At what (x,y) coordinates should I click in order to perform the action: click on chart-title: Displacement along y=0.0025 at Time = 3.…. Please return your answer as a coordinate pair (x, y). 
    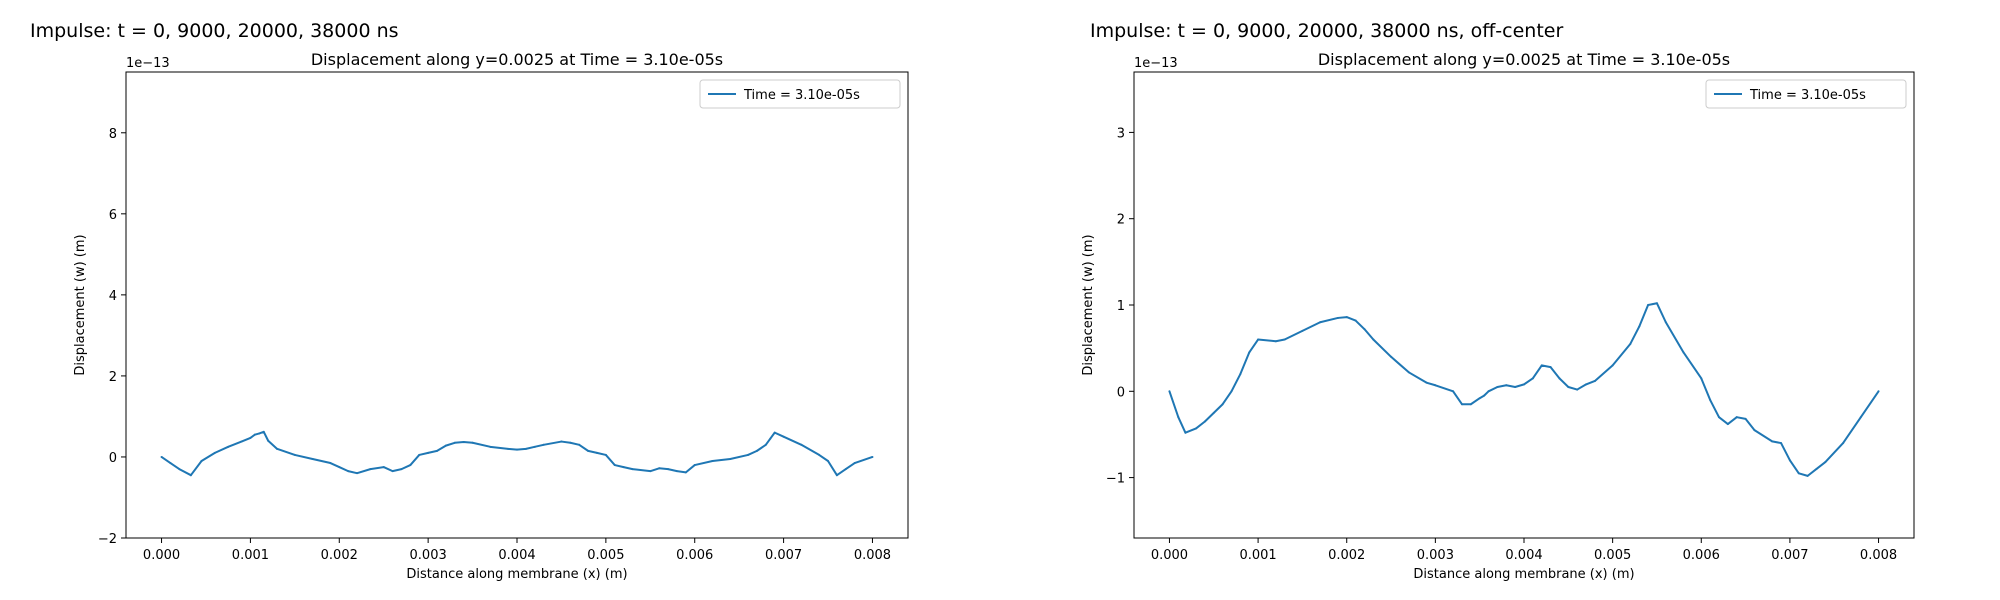
    Looking at the image, I should click on (1524, 59).